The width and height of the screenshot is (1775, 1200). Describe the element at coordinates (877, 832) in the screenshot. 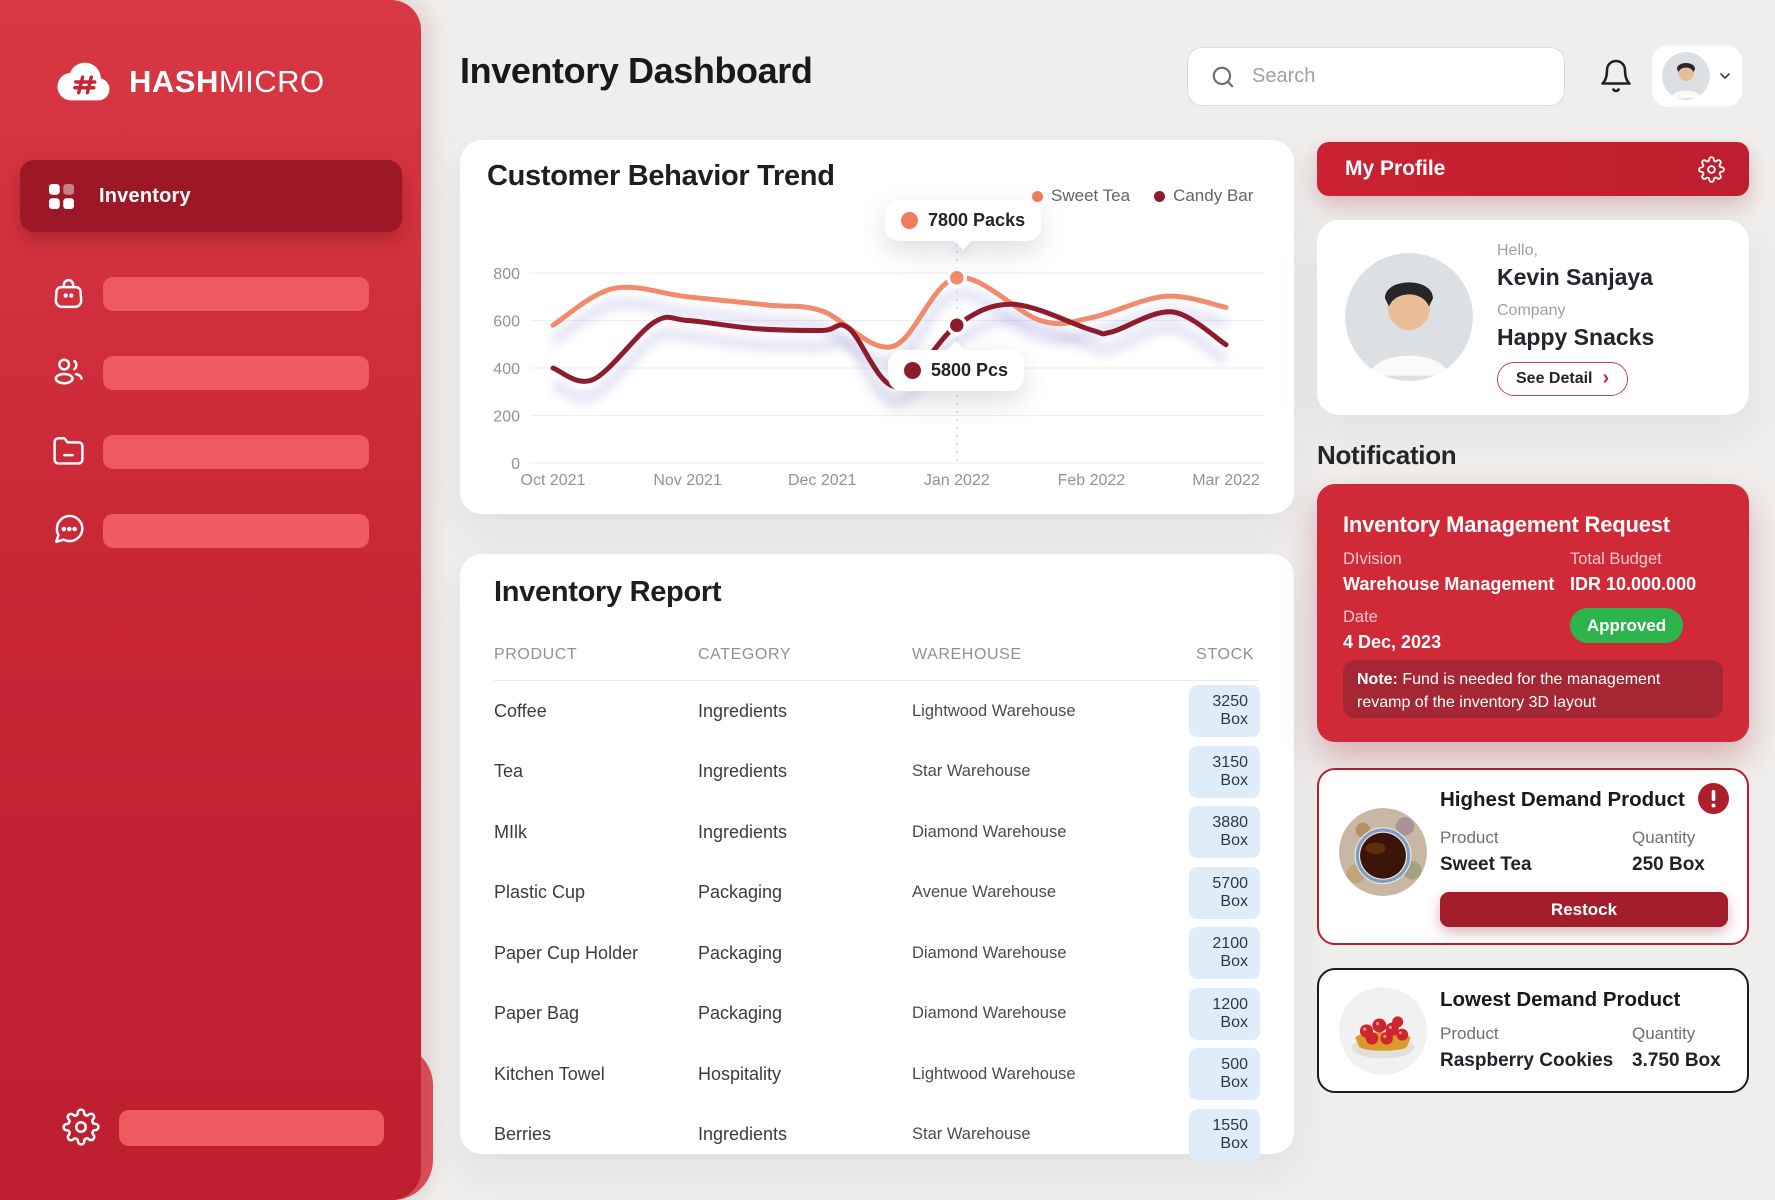

I see `table-row: MIlk Ingredients Diamond Warehouse 3880 Box` at that location.